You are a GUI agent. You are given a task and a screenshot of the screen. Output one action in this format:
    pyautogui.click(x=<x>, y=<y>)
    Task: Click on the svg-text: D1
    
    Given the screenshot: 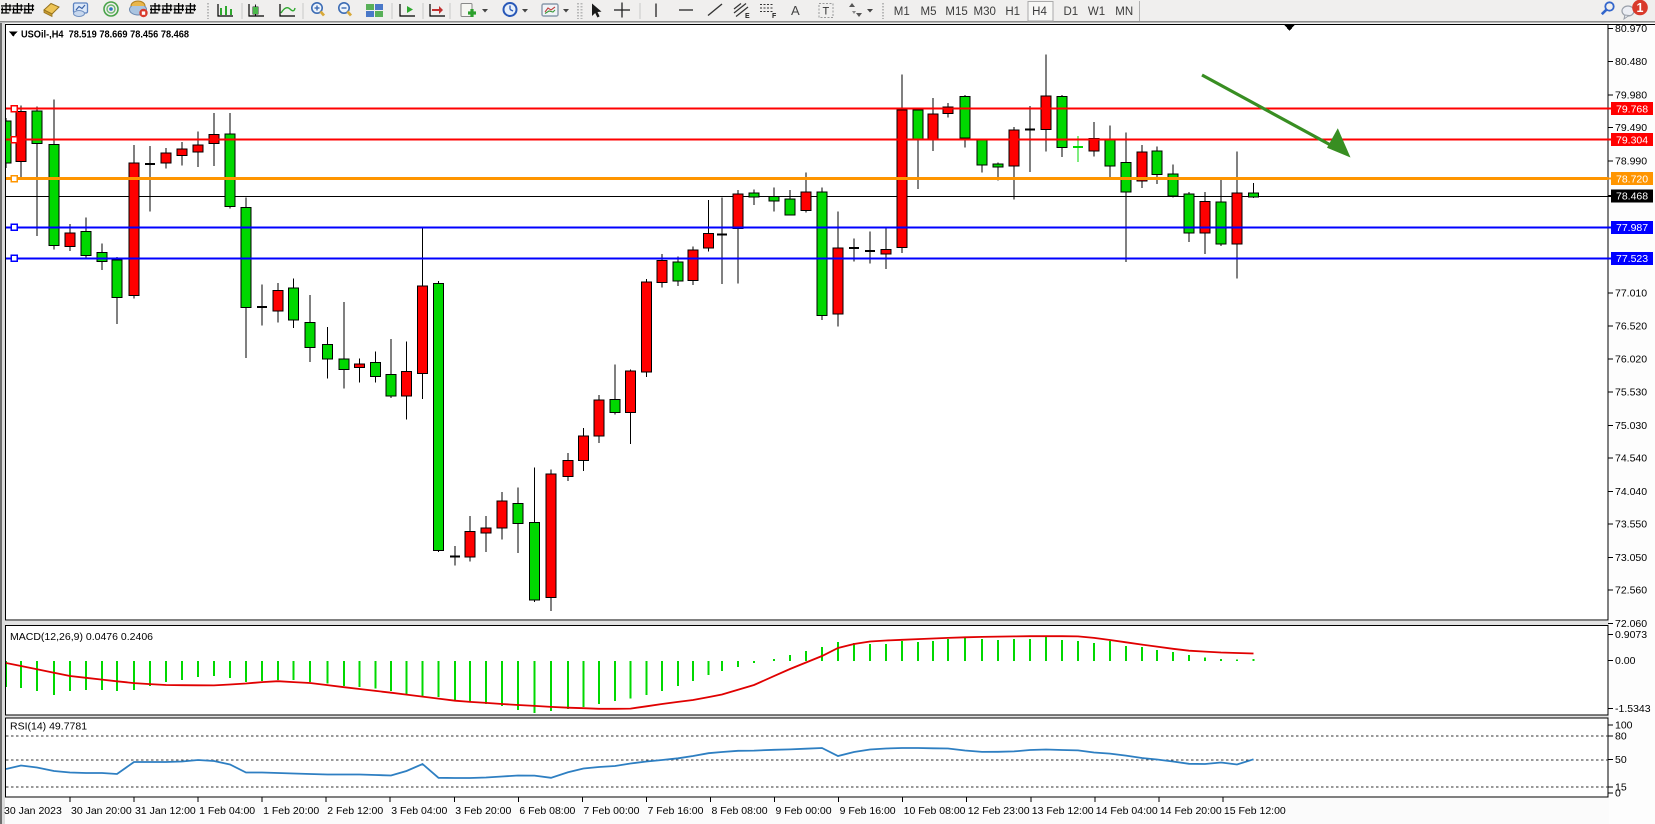 What is the action you would take?
    pyautogui.click(x=1070, y=12)
    